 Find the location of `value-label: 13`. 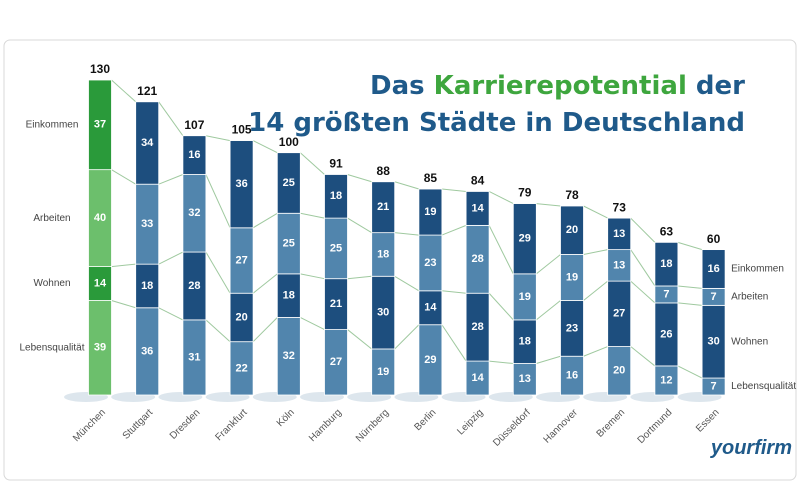

value-label: 13 is located at coordinates (619, 265).